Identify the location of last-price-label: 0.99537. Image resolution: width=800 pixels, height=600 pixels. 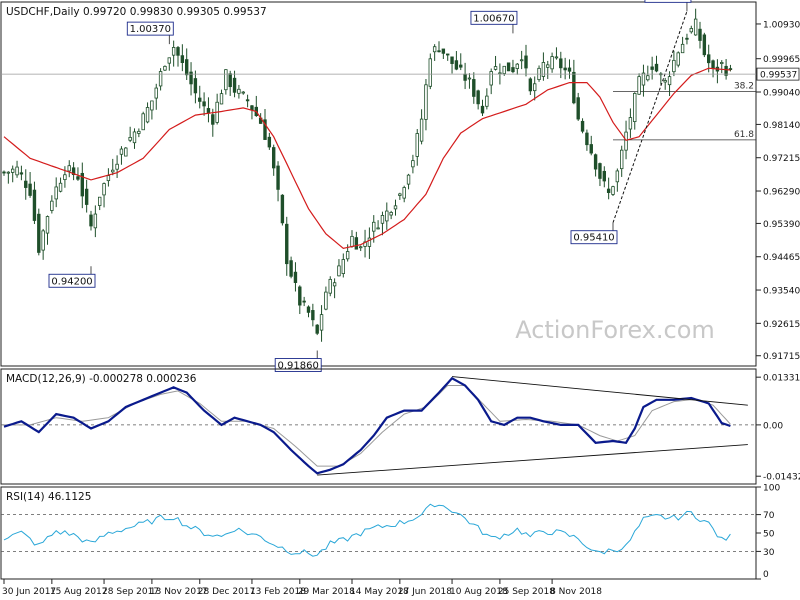
(778, 76).